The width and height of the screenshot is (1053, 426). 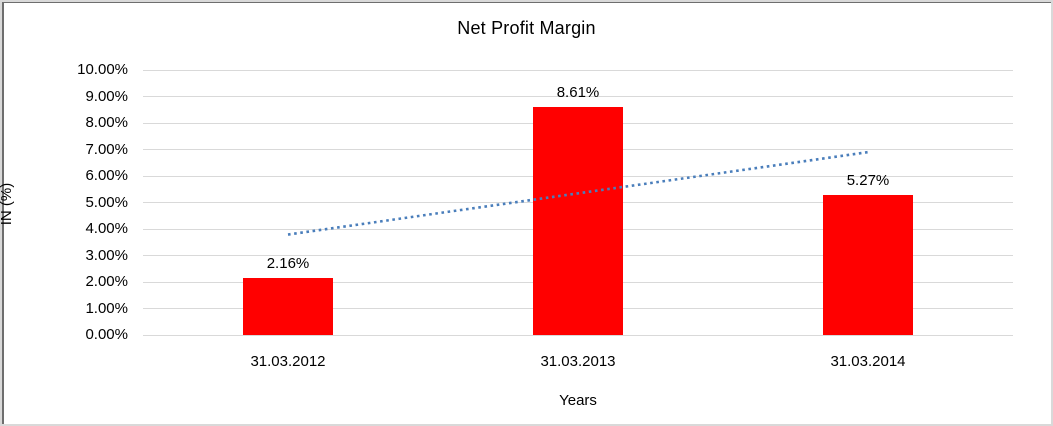 What do you see at coordinates (578, 400) in the screenshot?
I see `x-axis-title: Years` at bounding box center [578, 400].